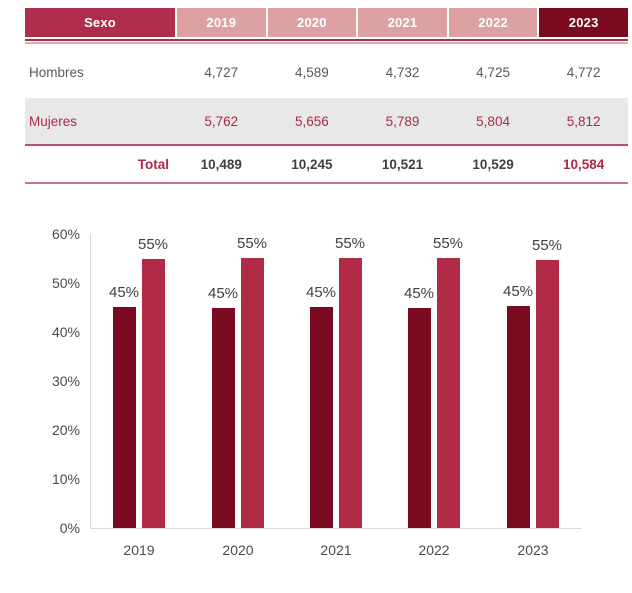 The image size is (632, 593). What do you see at coordinates (402, 121) in the screenshot?
I see `cell-mujeres-2021: 5,789` at bounding box center [402, 121].